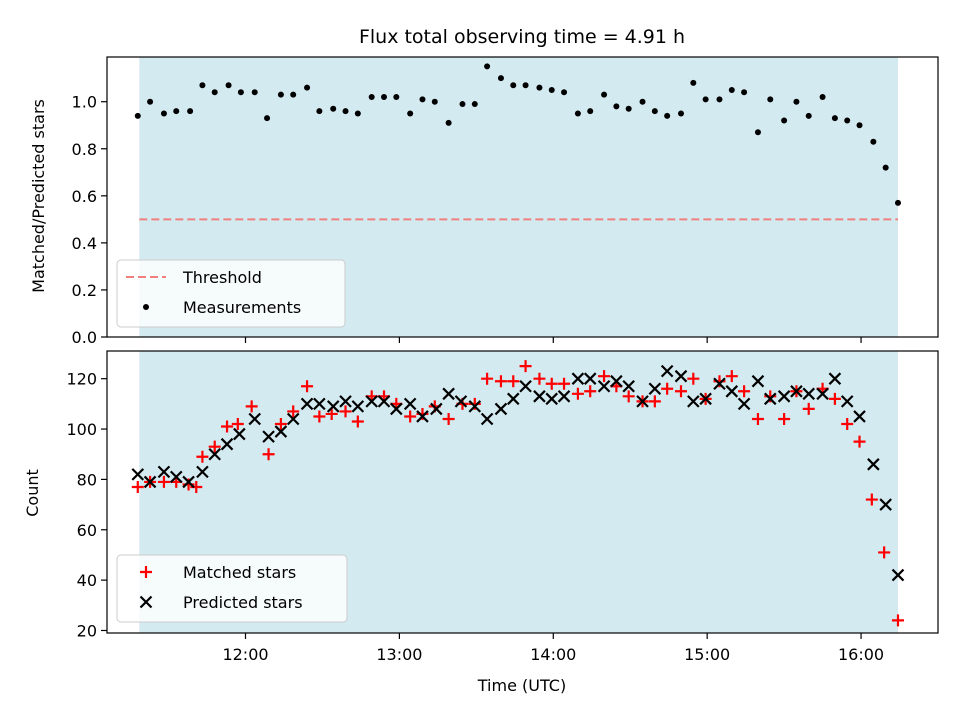 Image resolution: width=960 pixels, height=720 pixels. What do you see at coordinates (81, 429) in the screenshot?
I see `bottom-y-tick-label: 100` at bounding box center [81, 429].